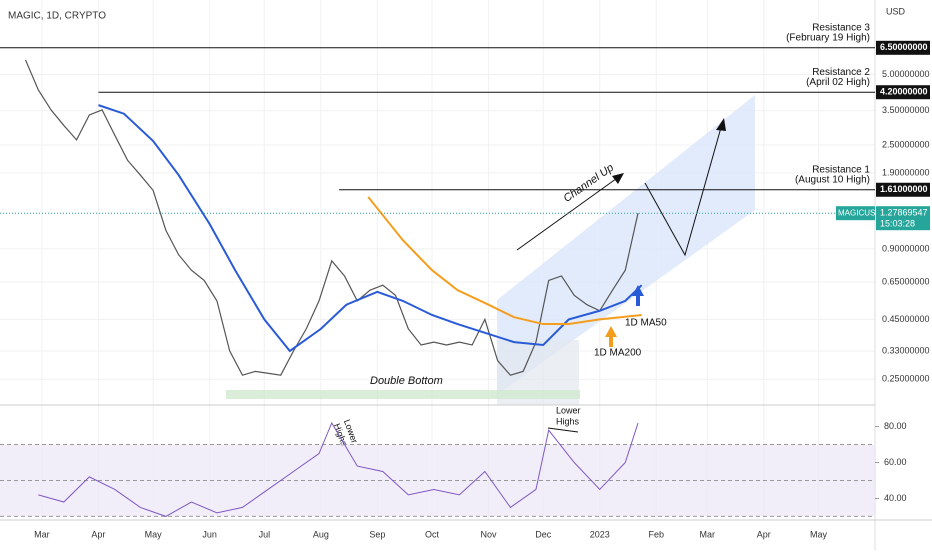 The image size is (932, 555). Describe the element at coordinates (568, 410) in the screenshot. I see `annotation: Lower` at that location.